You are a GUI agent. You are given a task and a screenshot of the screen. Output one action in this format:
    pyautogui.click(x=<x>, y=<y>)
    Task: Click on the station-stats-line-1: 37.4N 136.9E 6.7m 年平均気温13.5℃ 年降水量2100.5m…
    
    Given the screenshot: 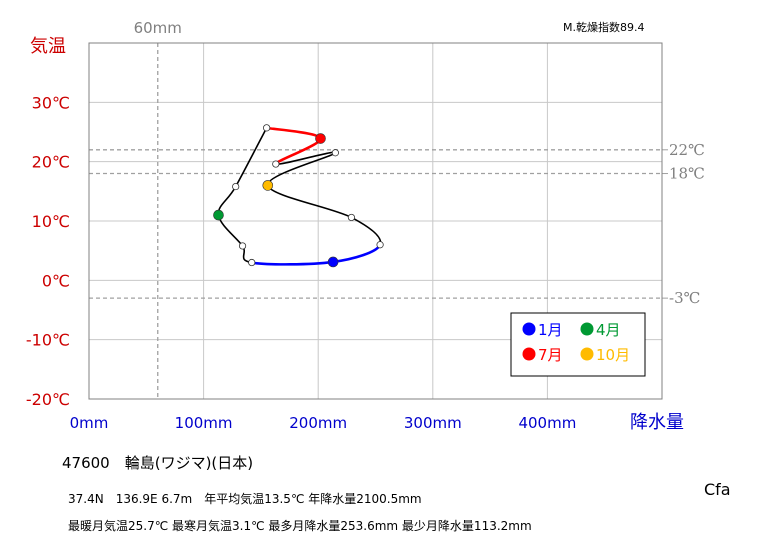 What is the action you would take?
    pyautogui.click(x=245, y=499)
    